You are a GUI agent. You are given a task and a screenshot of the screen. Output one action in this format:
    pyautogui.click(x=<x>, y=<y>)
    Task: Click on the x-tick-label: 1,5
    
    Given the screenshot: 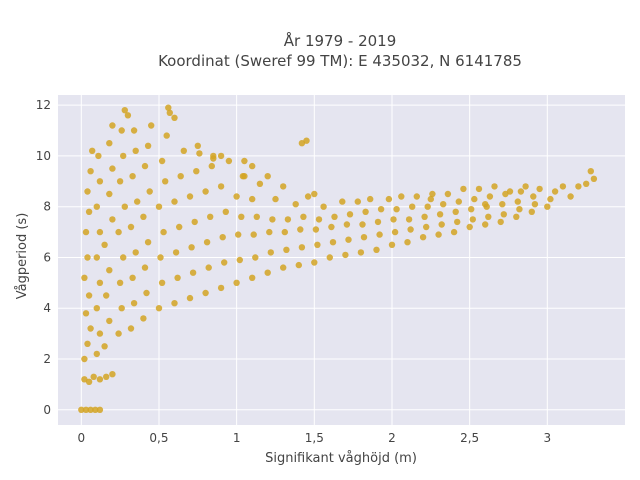 What is the action you would take?
    pyautogui.click(x=314, y=438)
    